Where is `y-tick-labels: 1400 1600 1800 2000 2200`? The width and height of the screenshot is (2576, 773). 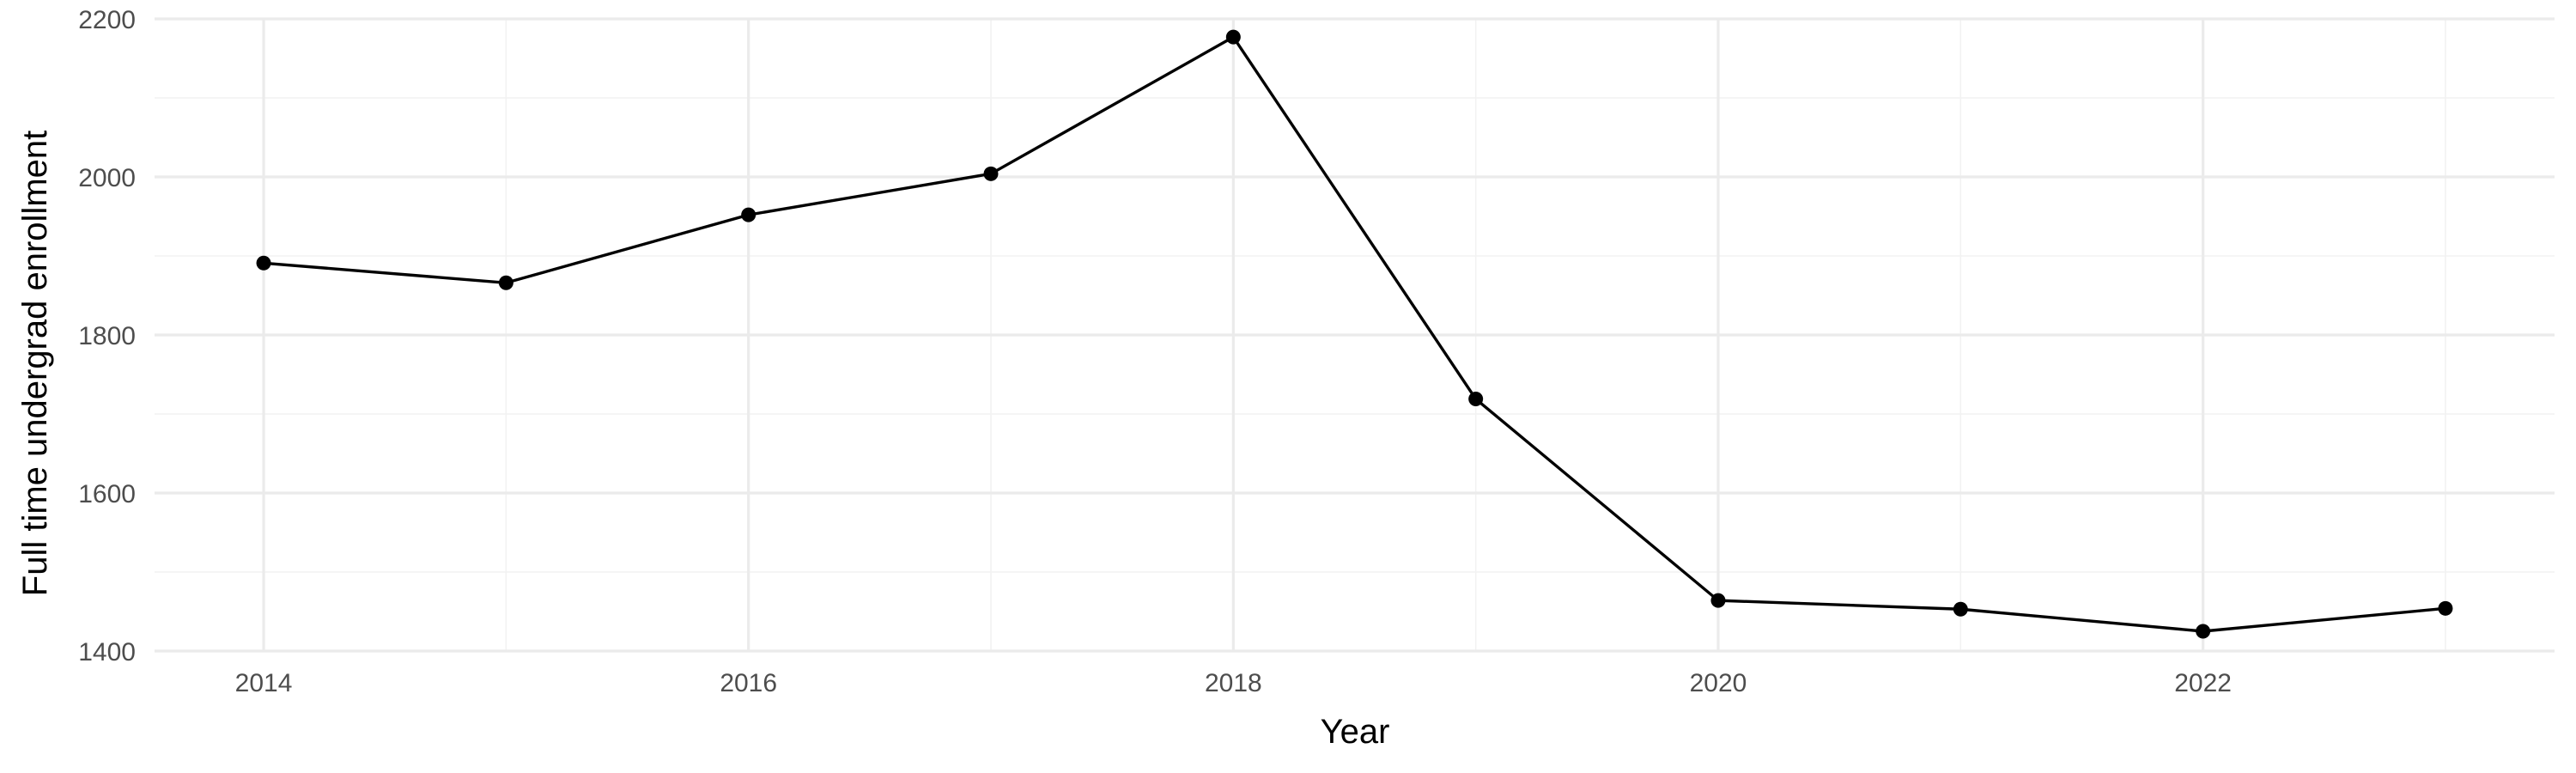 y-tick-labels: 1400 1600 1800 2000 2200 is located at coordinates (107, 336).